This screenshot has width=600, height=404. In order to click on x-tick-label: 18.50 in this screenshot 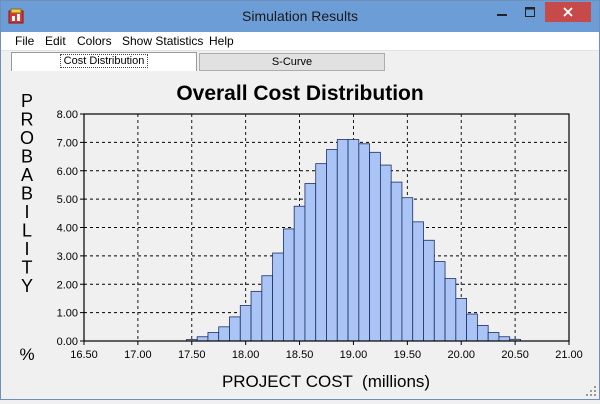, I will do `click(300, 355)`.